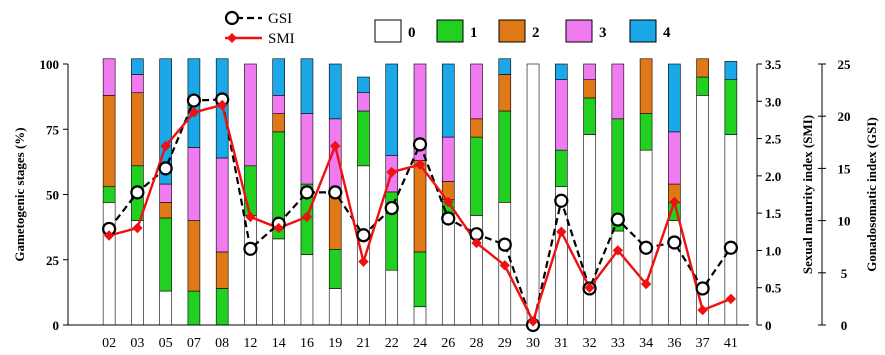 This screenshot has height=355, width=885. Describe the element at coordinates (56, 325) in the screenshot. I see `left-tick-label-0: 0` at that location.